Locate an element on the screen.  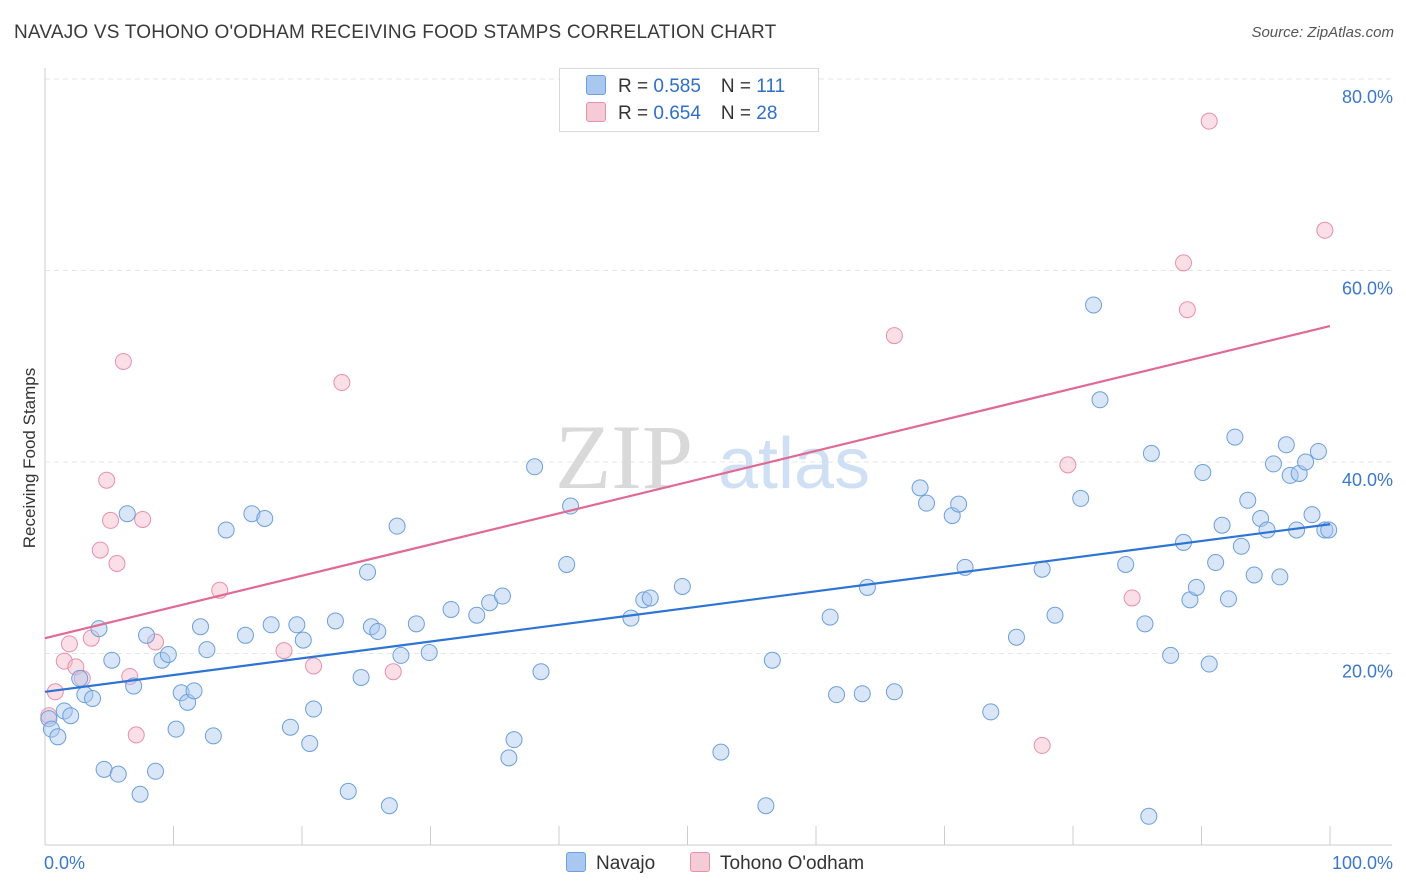
bottom-legend-navajo: Navajo is located at coordinates (610, 863).